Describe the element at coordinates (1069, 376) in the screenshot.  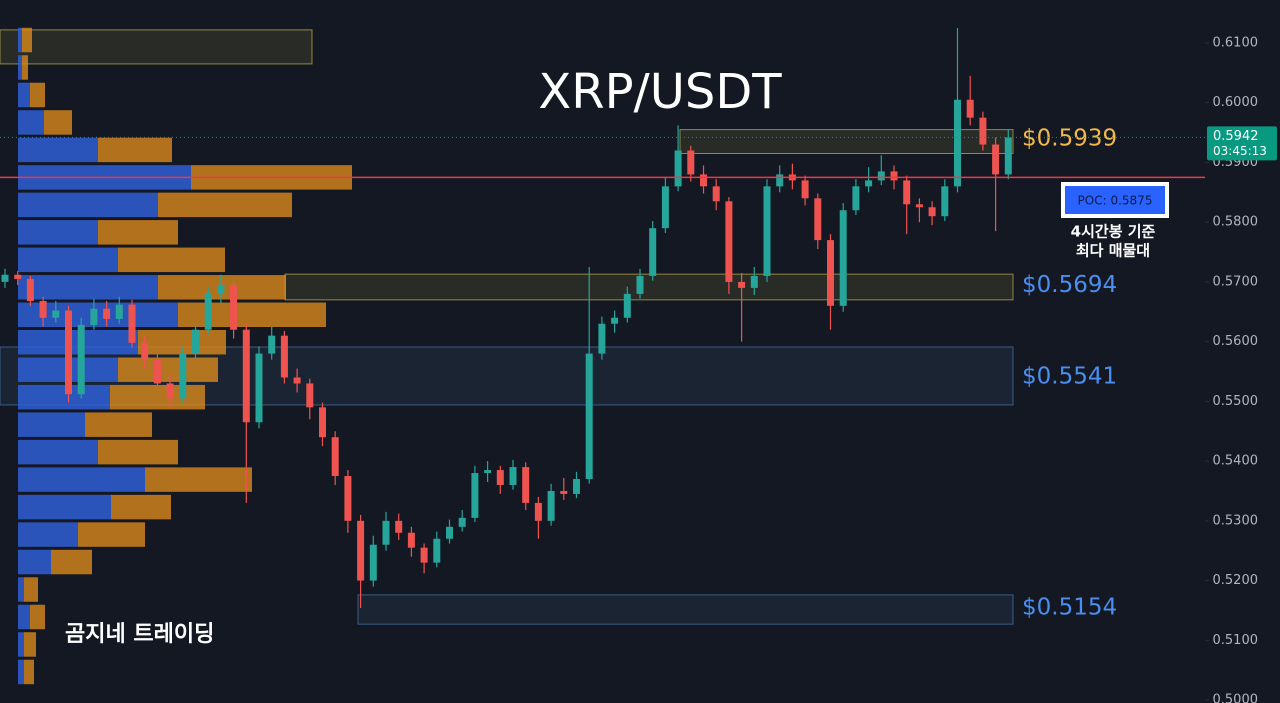
I see `level-label: $0.5541` at that location.